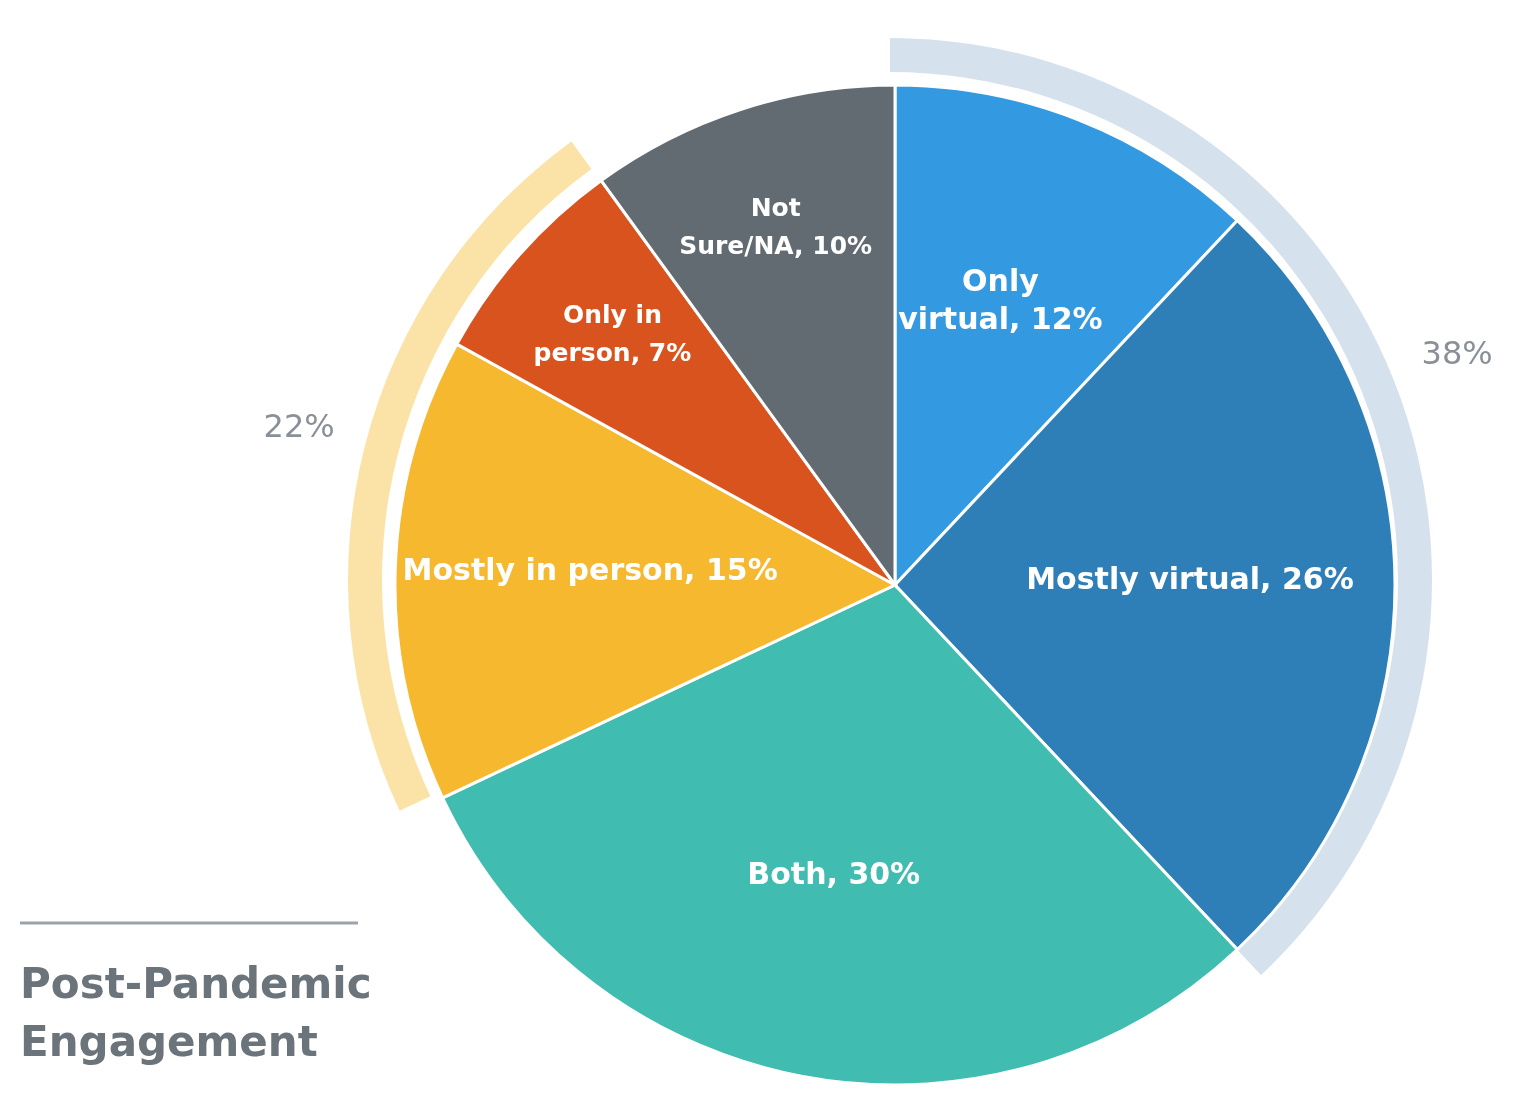 The image size is (1526, 1096). Describe the element at coordinates (196, 1012) in the screenshot. I see `text: Post-Pandemic Engagement` at that location.